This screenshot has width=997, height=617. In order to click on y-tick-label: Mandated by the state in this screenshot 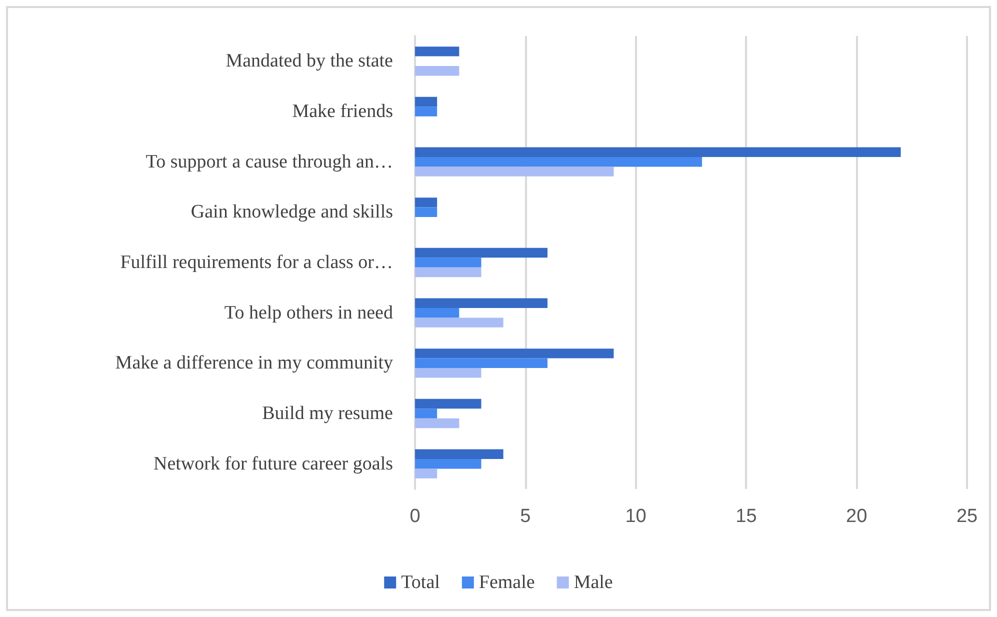, I will do `click(309, 61)`.